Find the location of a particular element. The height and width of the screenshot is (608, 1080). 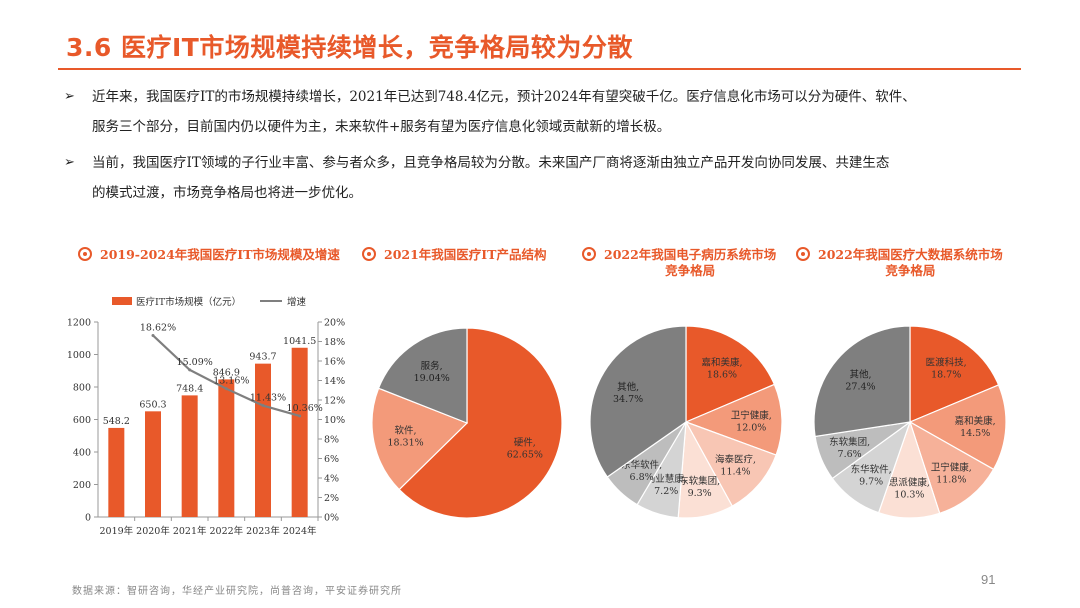

title-divider is located at coordinates (539, 69).